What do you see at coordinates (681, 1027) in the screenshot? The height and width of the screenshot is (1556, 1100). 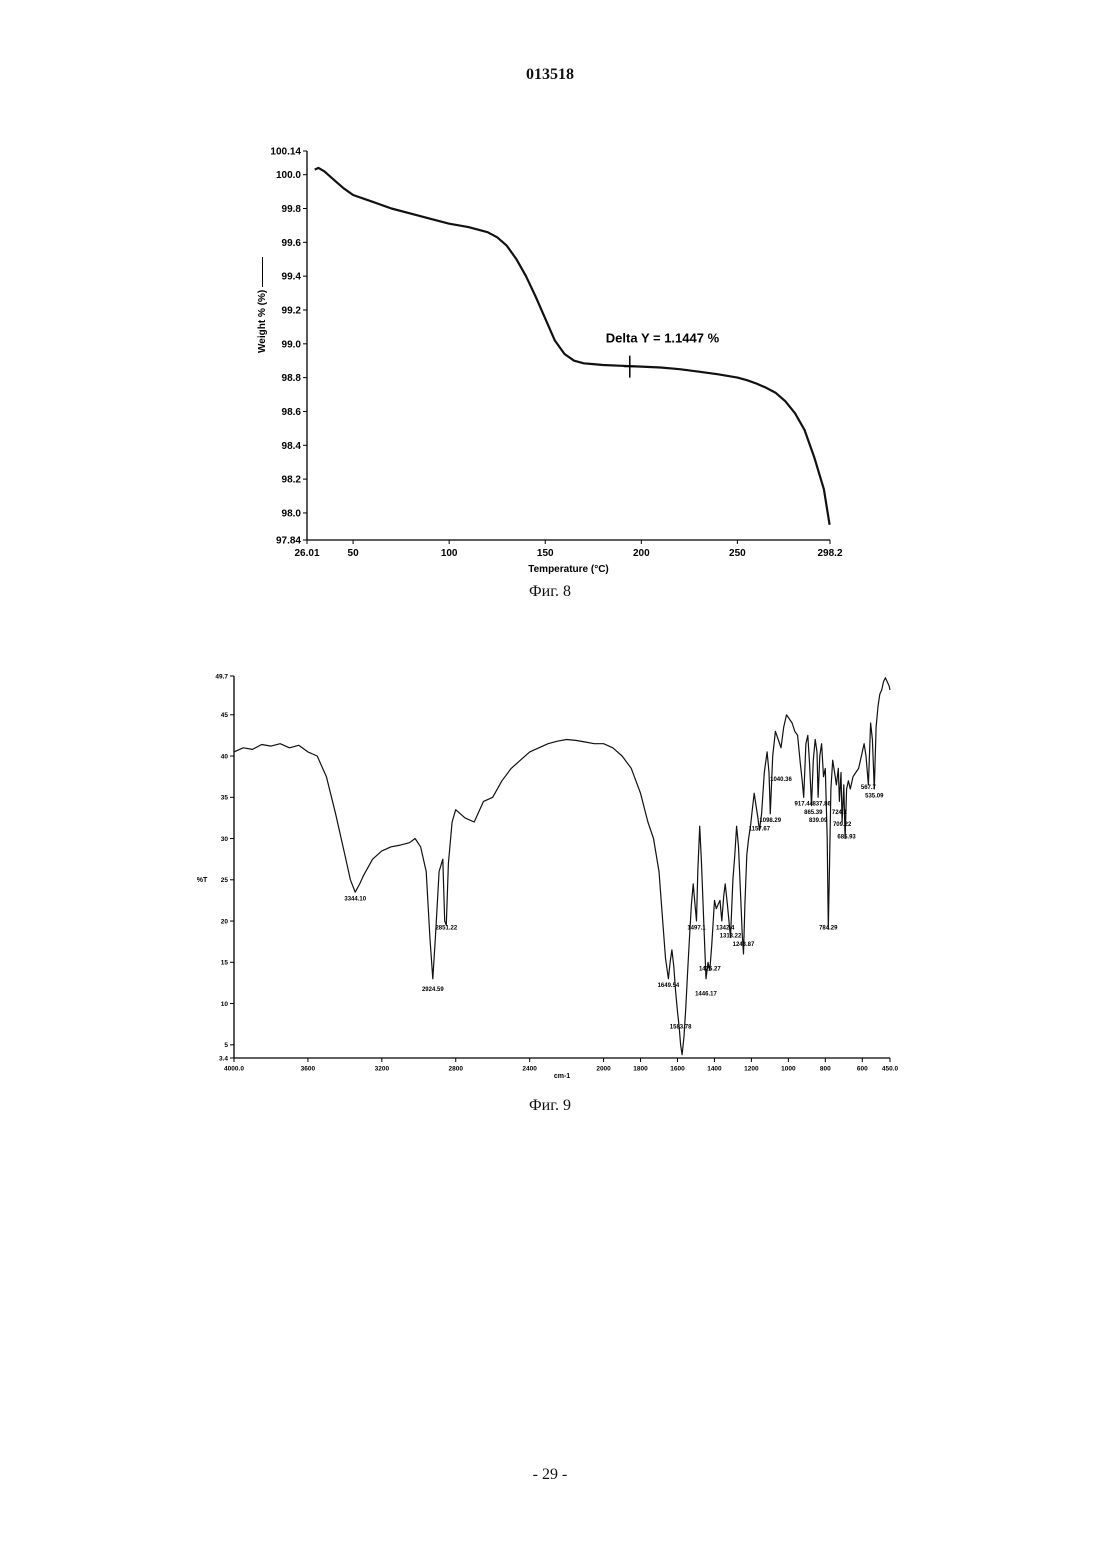 I see `peak-label: 1583.78` at bounding box center [681, 1027].